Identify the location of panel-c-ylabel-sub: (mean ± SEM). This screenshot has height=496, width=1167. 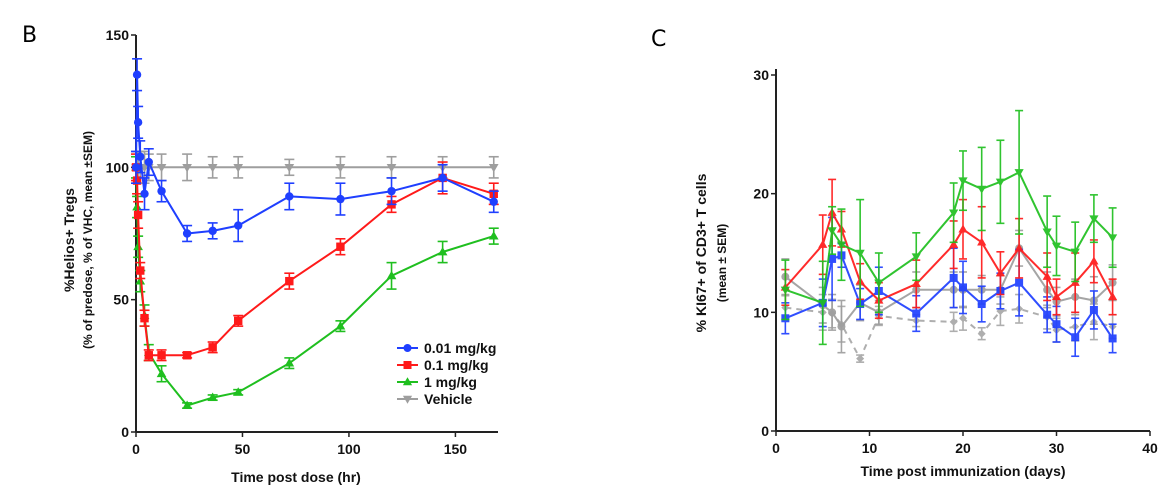
(722, 263).